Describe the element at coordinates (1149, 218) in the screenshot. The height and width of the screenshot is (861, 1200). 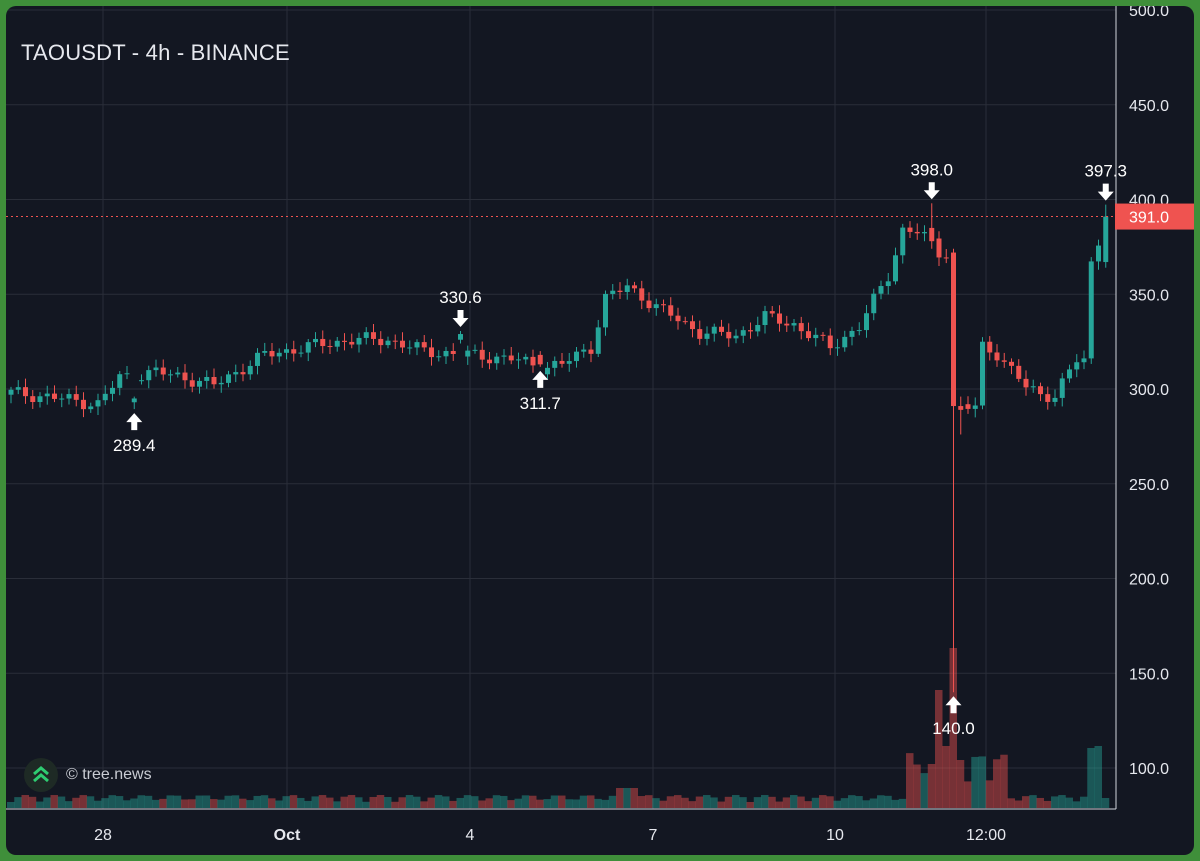
I see `last-price-label: 391.0` at that location.